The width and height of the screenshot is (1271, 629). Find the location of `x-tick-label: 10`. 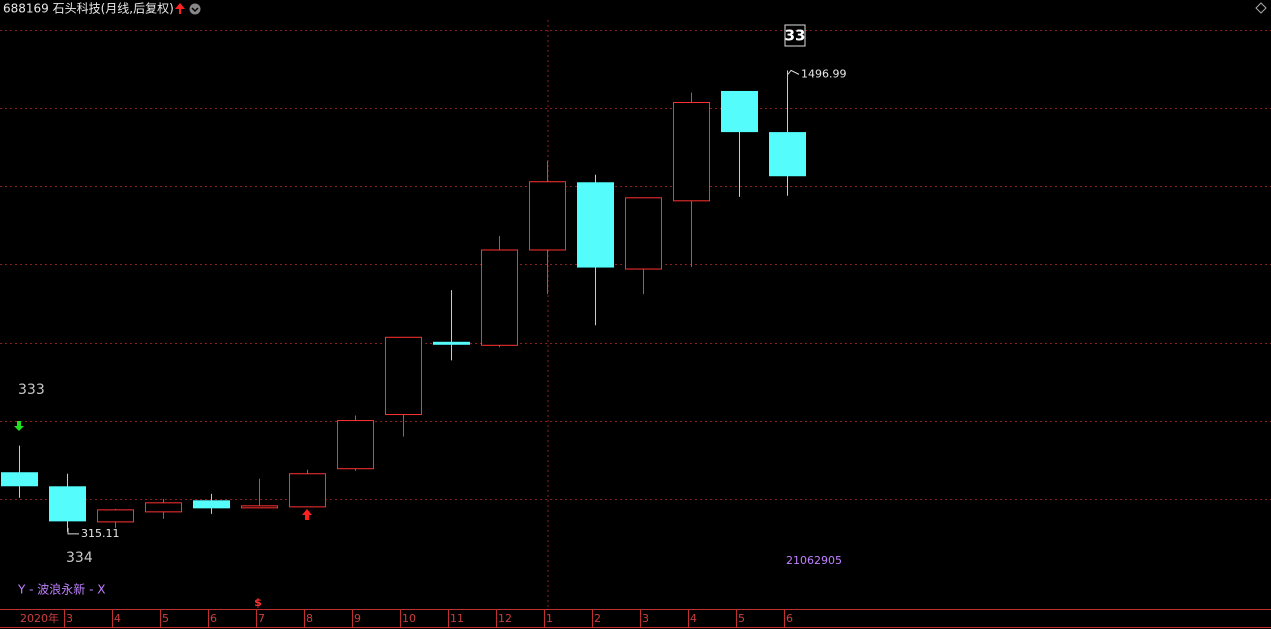

x-tick-label: 10 is located at coordinates (409, 618).